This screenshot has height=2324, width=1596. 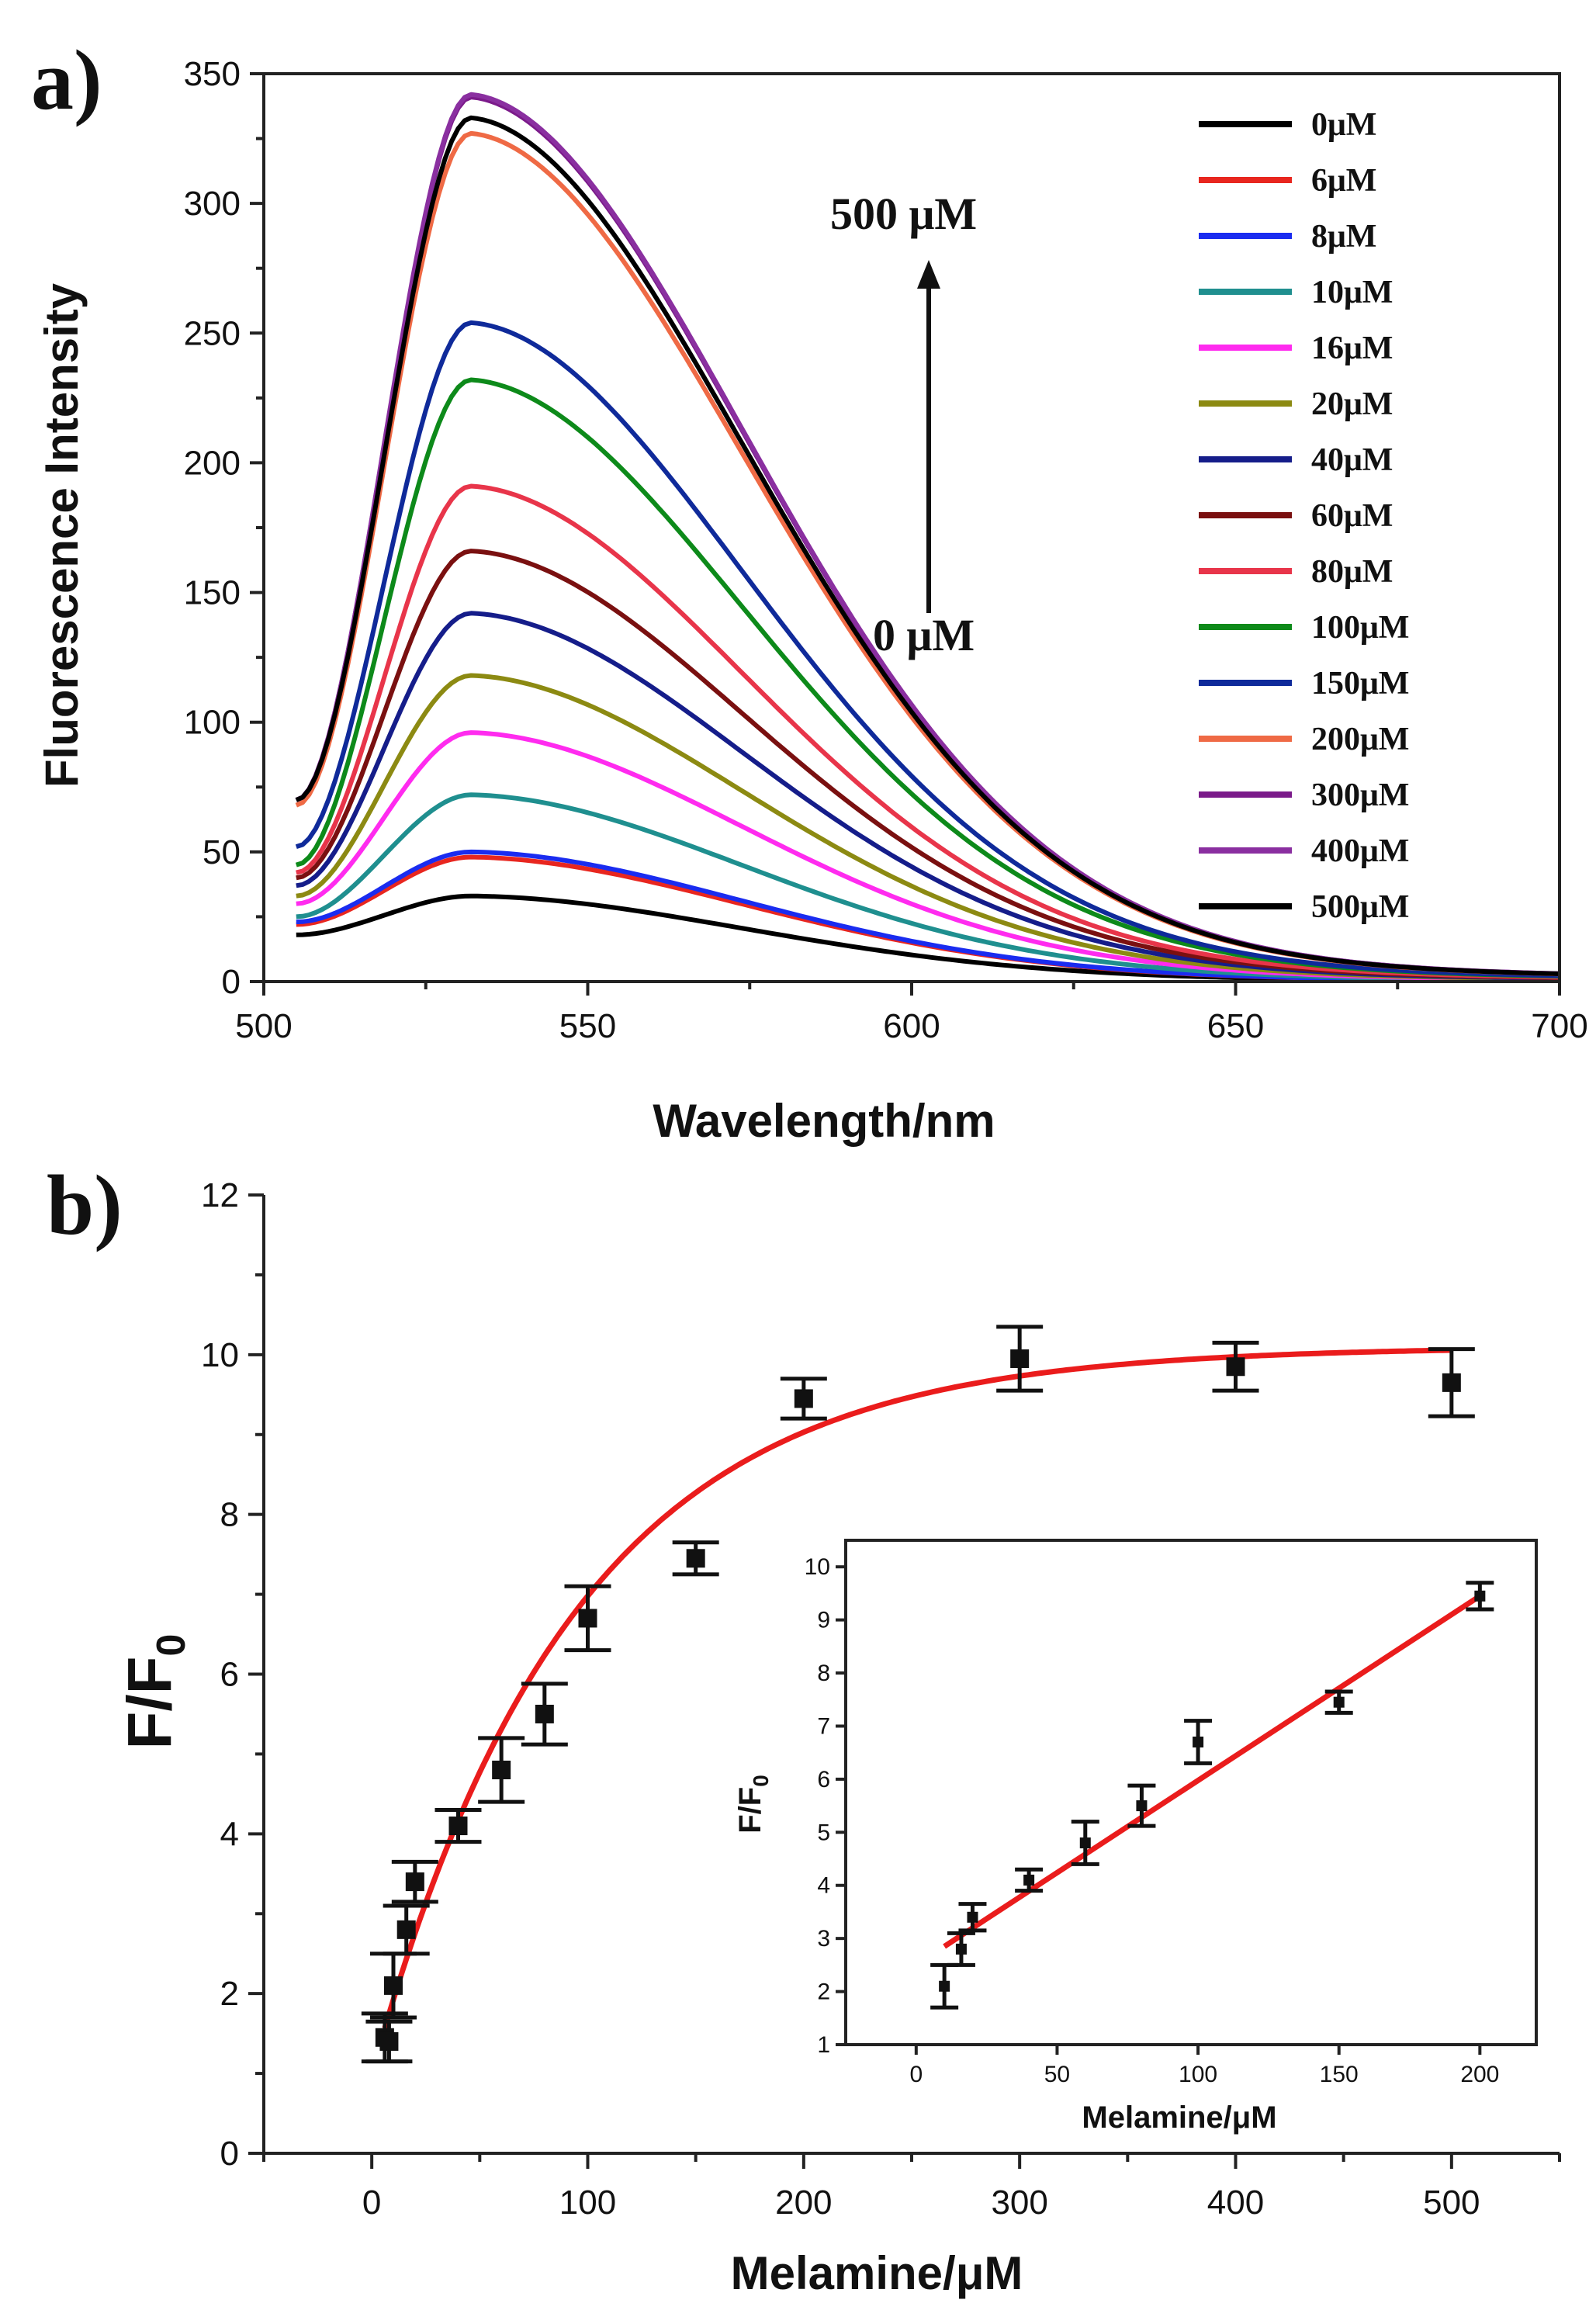 I want to click on spectrum-10μM, so click(x=928, y=887).